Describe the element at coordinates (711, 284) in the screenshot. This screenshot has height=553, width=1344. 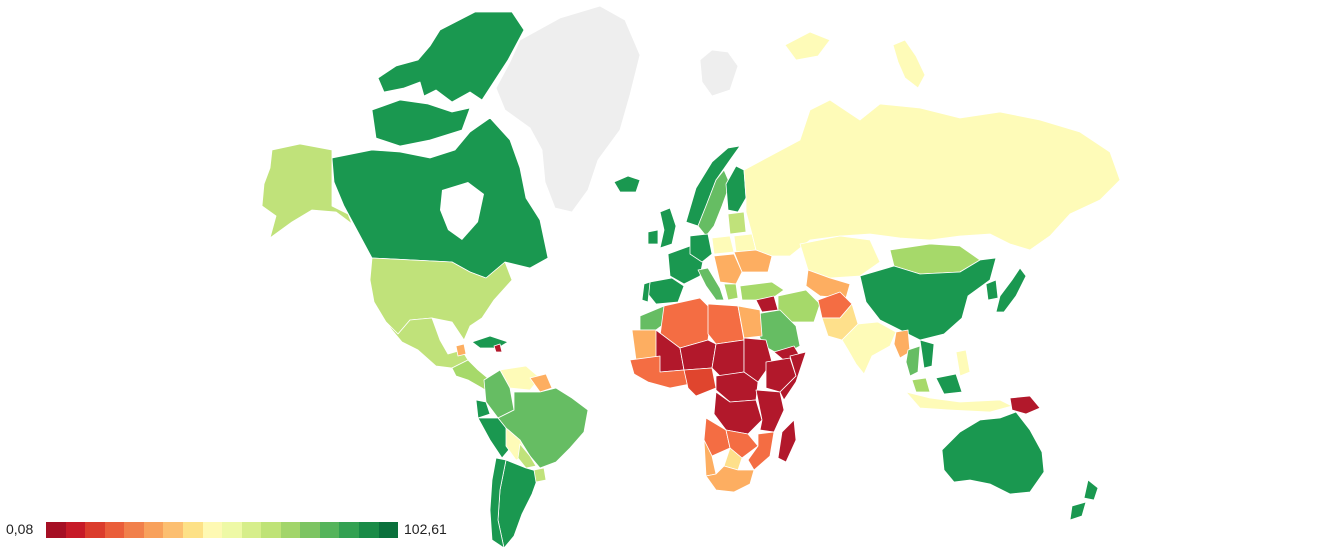
I see `region-italy` at that location.